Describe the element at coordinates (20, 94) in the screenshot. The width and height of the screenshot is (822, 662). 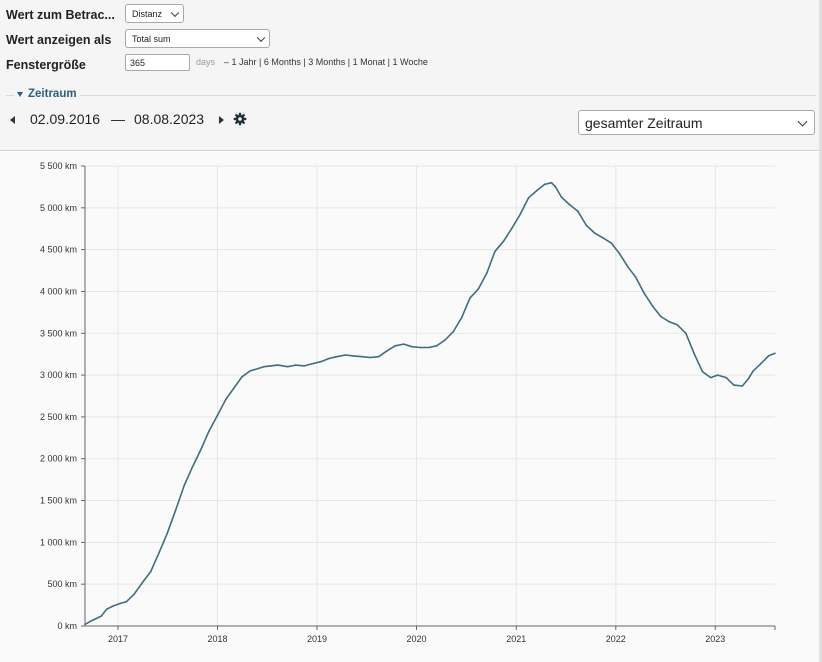
I see `caret-down-icon` at that location.